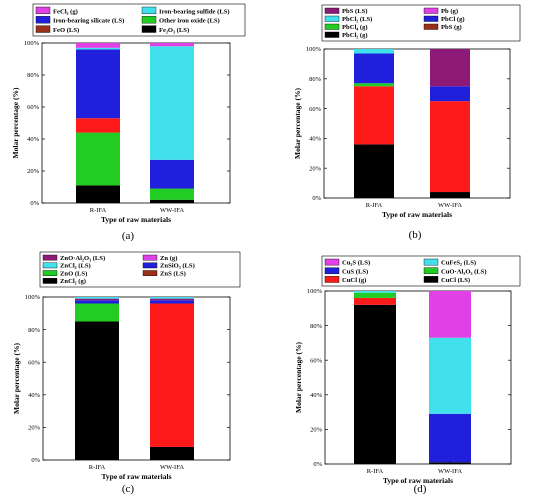 This screenshot has height=501, width=550. I want to click on legend-label: PbCl₂ (g), so click(355, 35).